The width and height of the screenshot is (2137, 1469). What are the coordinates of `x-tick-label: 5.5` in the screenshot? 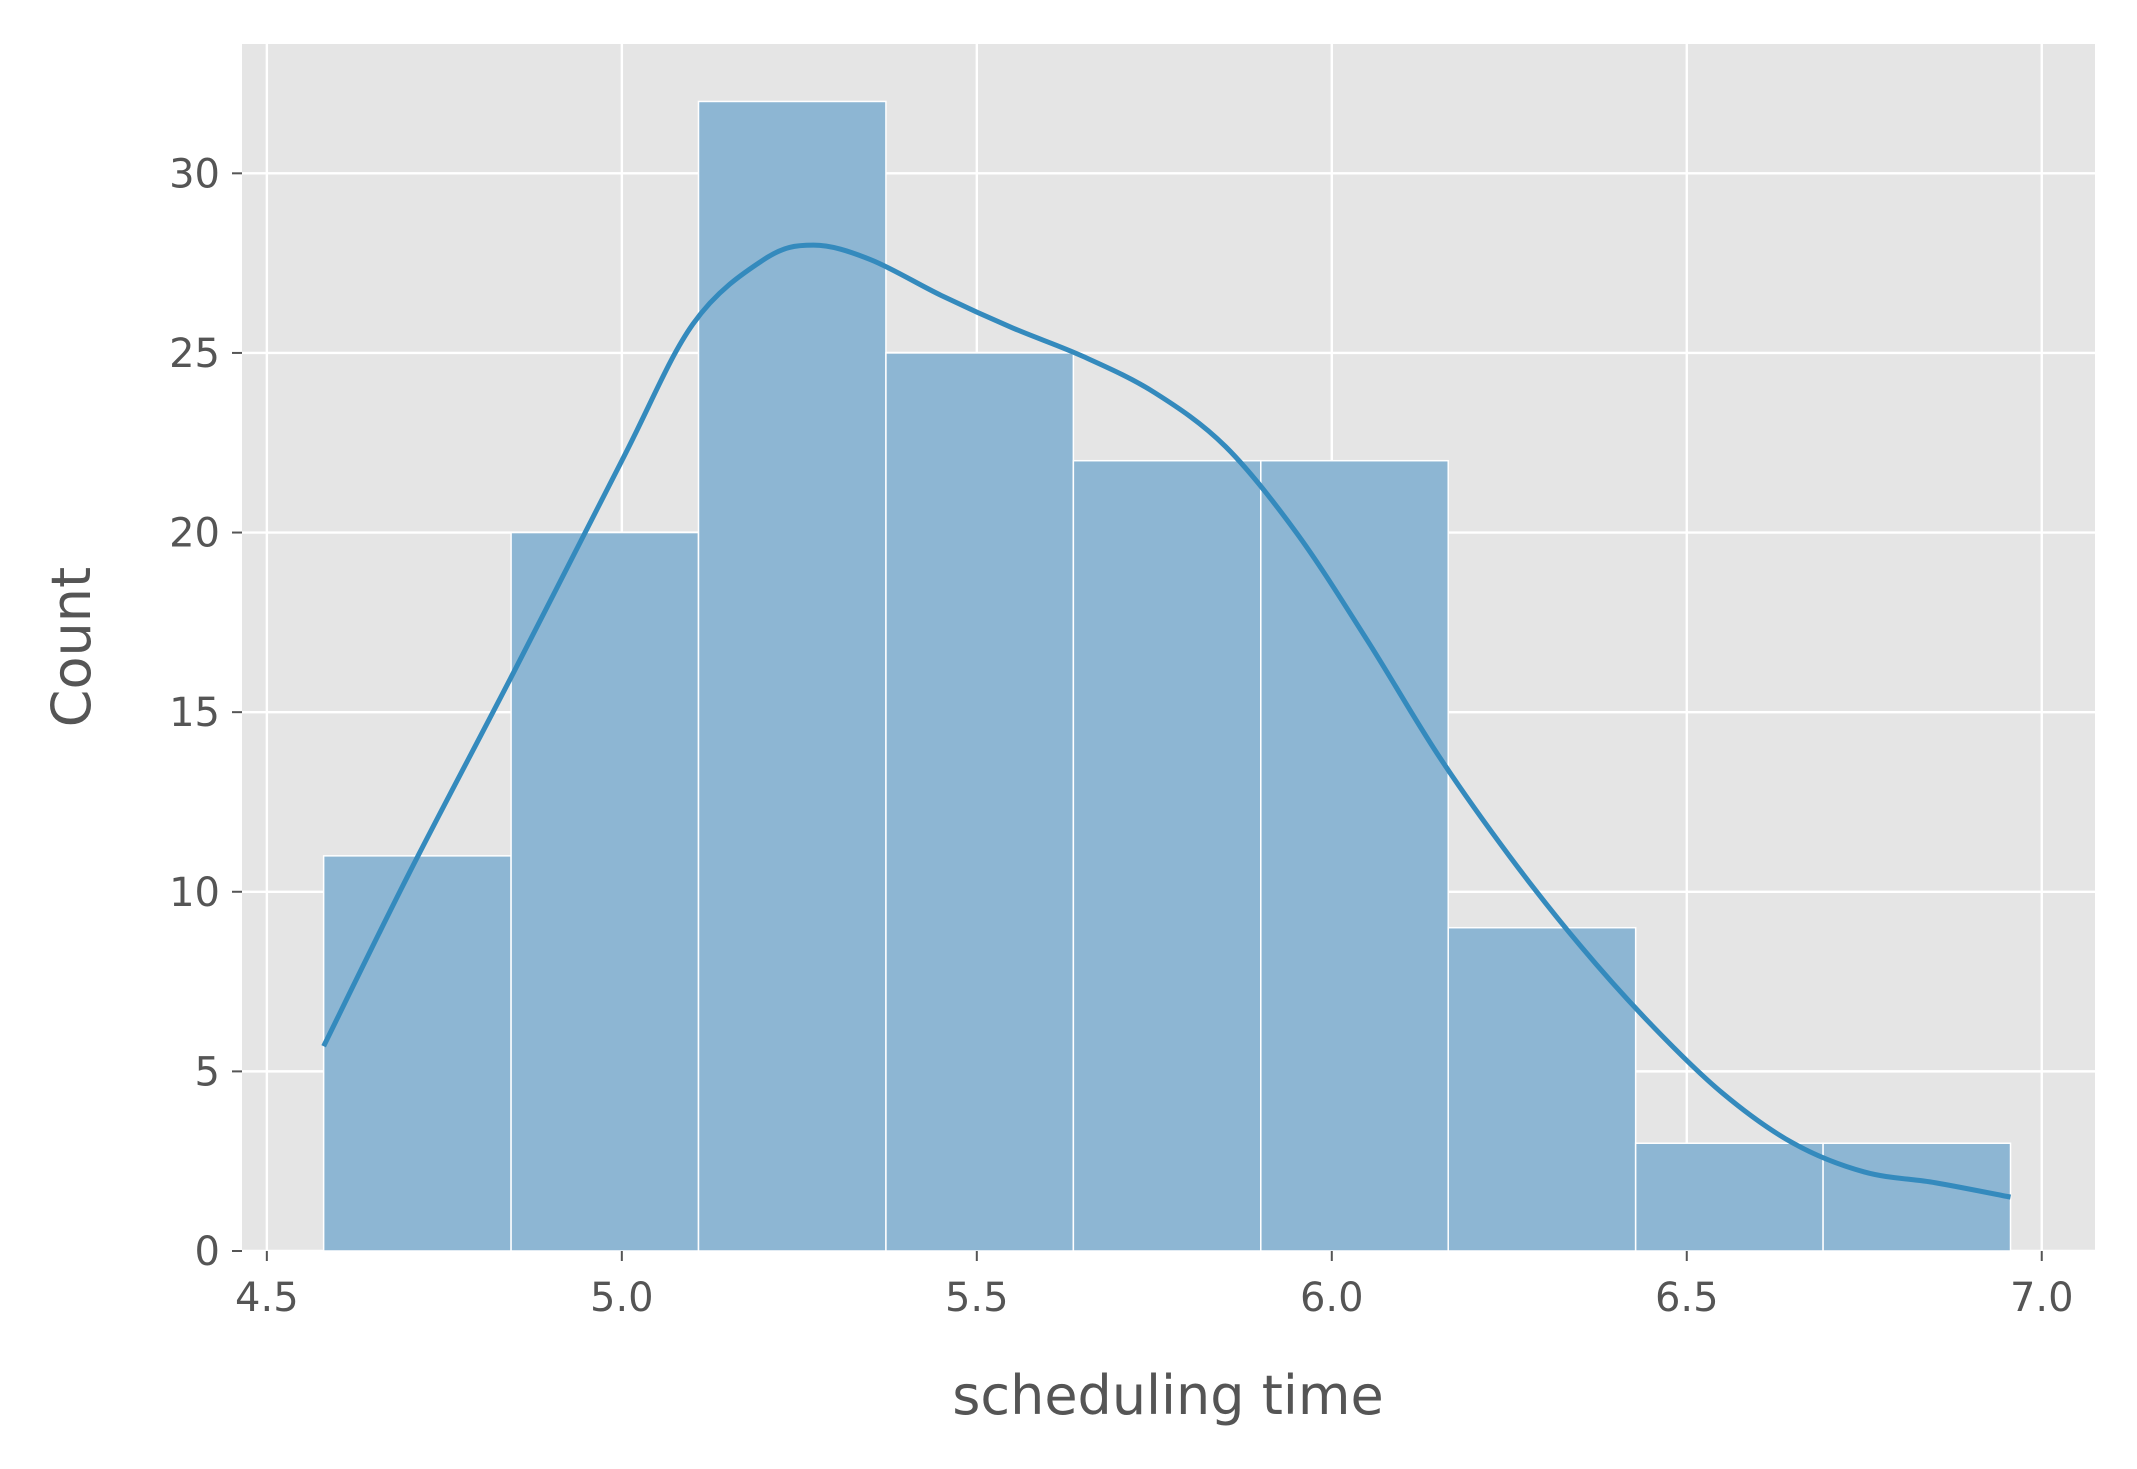 It's located at (977, 1298).